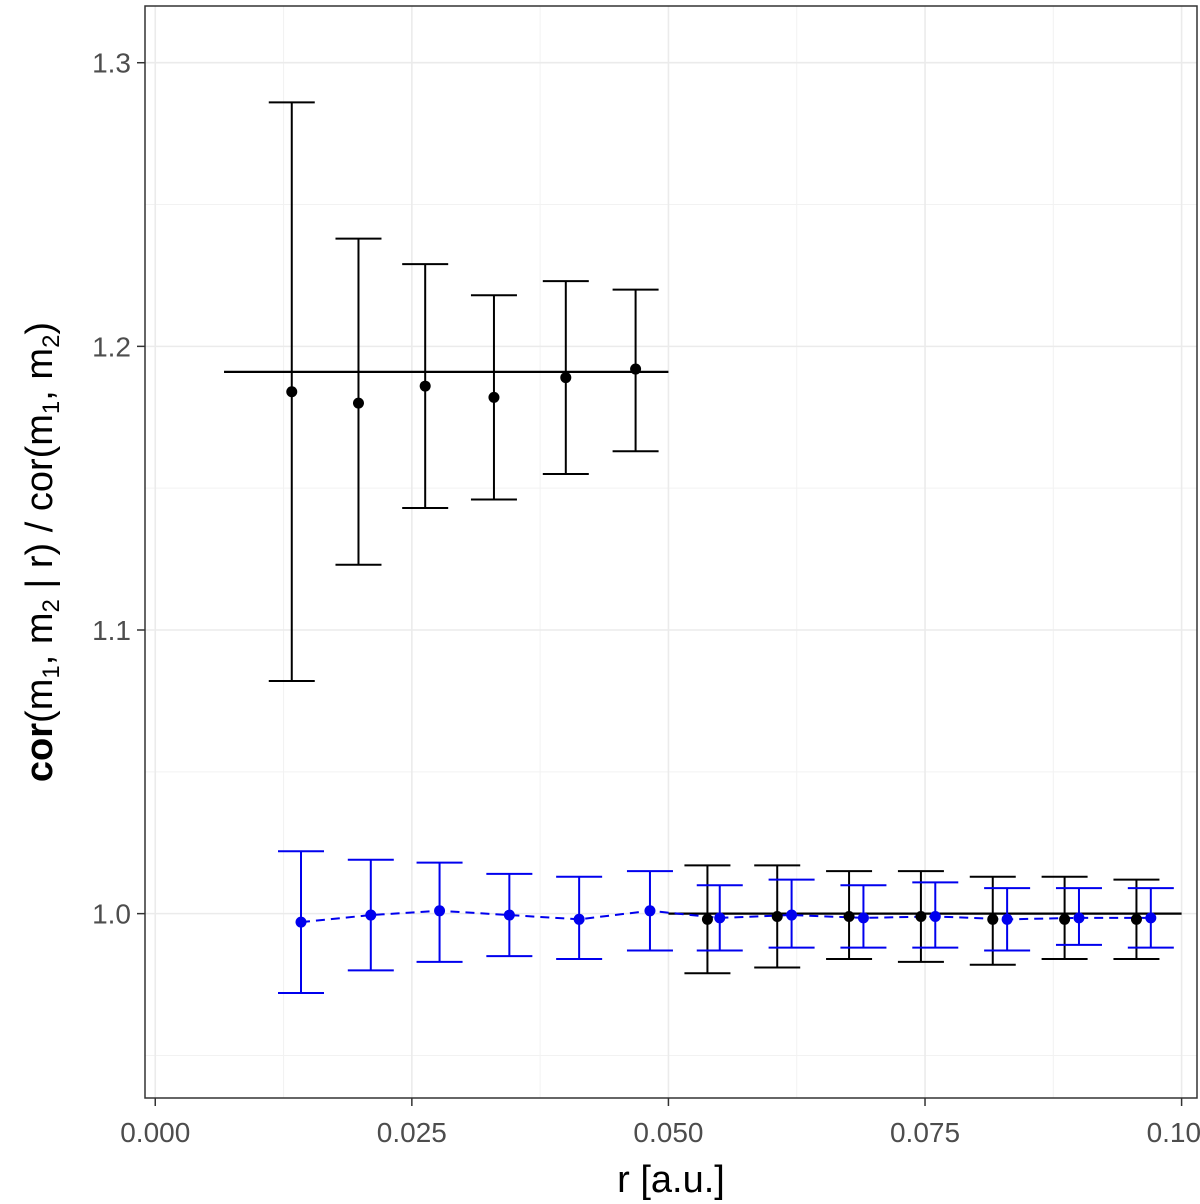 The image size is (1200, 1204). Describe the element at coordinates (40, 701) in the screenshot. I see `y-title-part-a: (m` at that location.